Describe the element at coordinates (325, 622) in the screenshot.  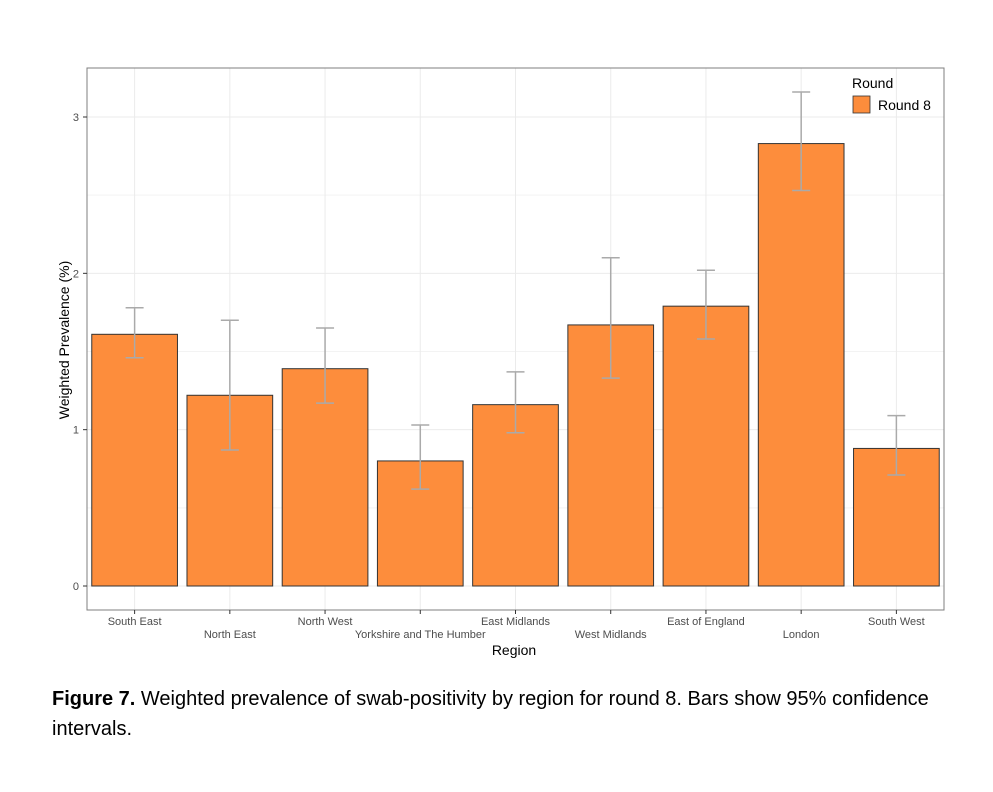
I see `x-tick-label: North West` at that location.